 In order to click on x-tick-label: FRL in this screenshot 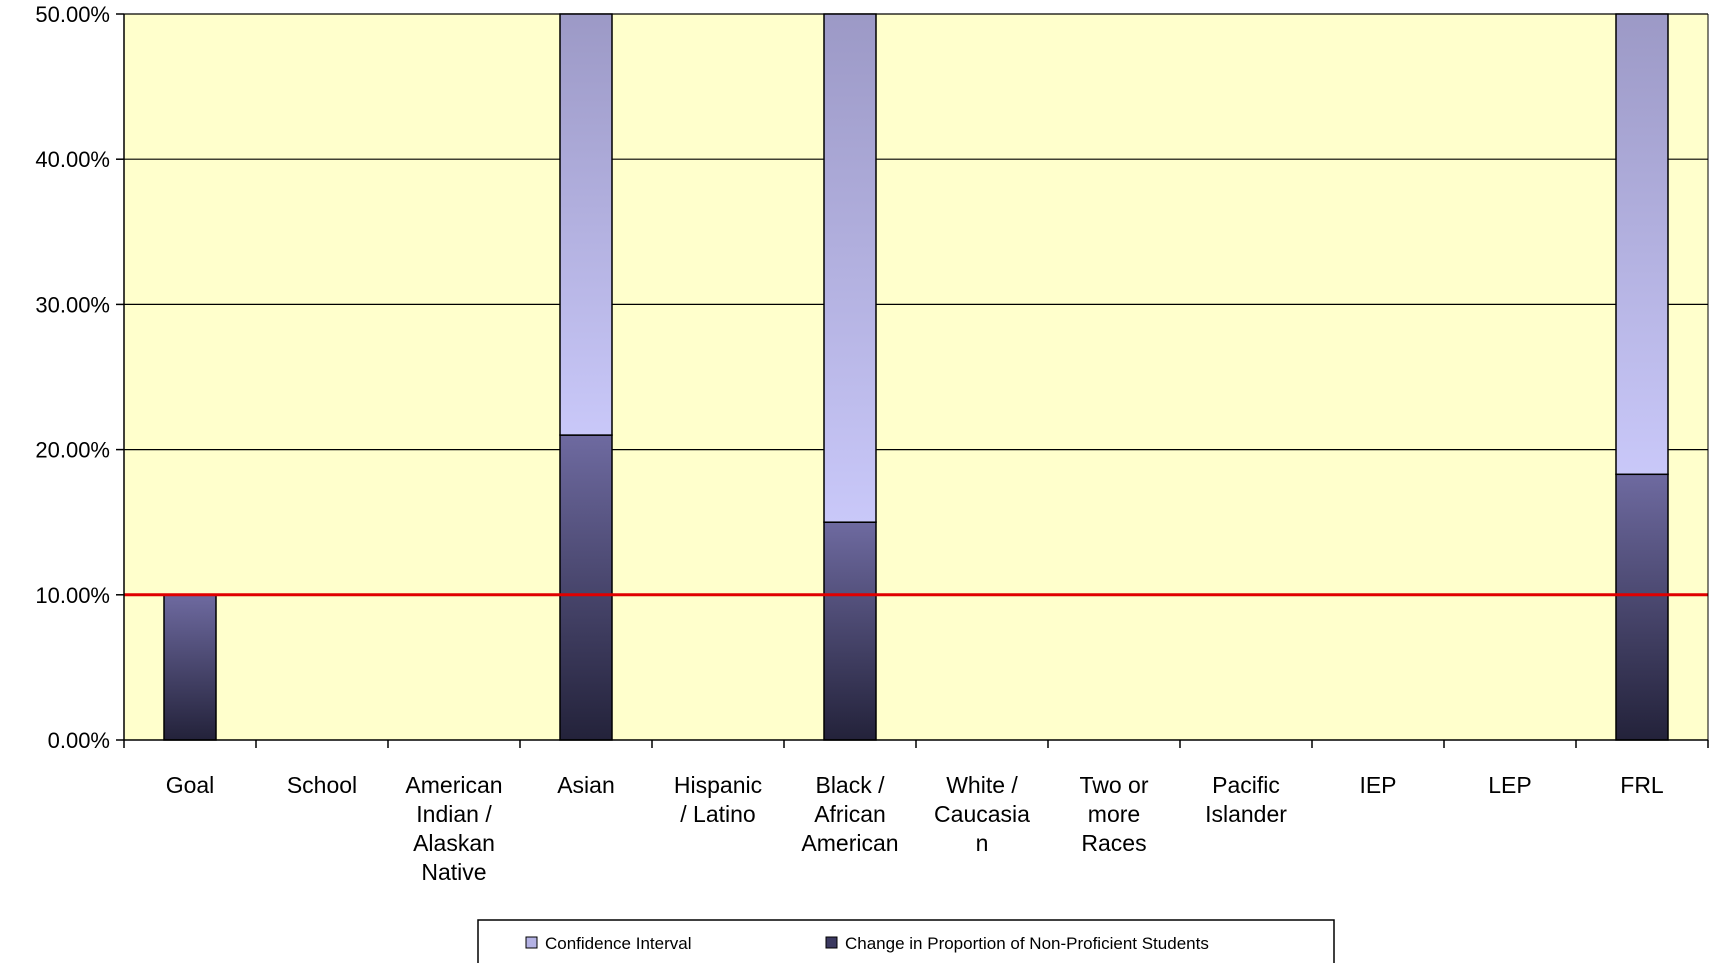, I will do `click(1642, 785)`.